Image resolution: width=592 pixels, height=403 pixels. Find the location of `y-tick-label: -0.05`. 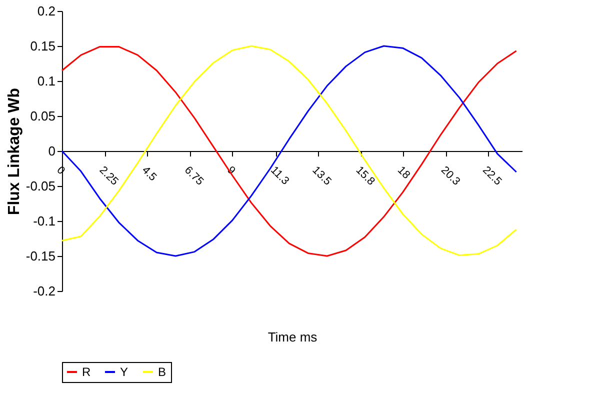

y-tick-label: -0.05 is located at coordinates (41, 186).